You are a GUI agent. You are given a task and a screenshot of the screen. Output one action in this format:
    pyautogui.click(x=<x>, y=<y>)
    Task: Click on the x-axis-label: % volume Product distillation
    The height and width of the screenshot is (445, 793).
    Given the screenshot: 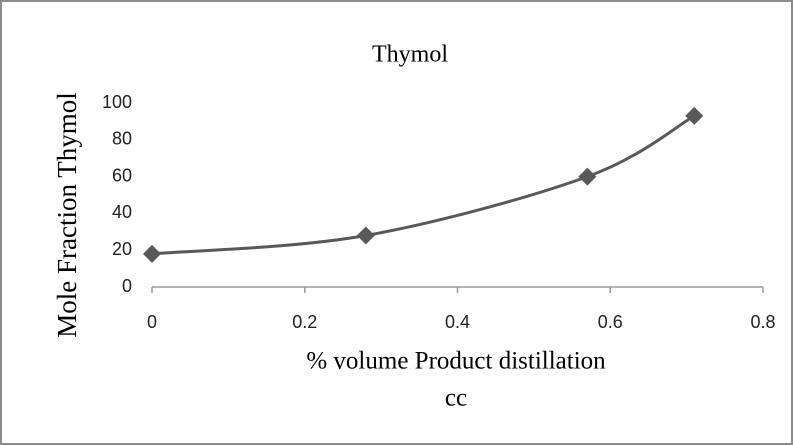 What is the action you would take?
    pyautogui.click(x=456, y=361)
    